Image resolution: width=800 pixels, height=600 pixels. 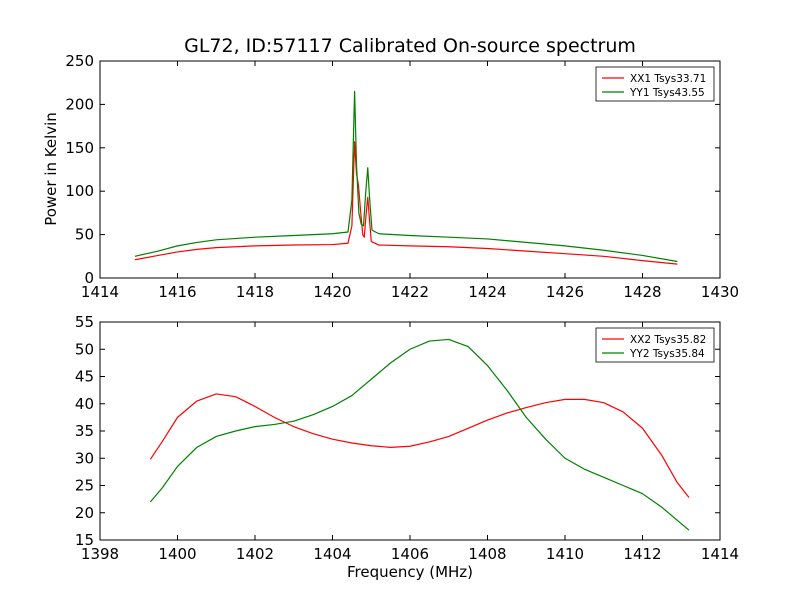 I want to click on top-legend-box, so click(x=655, y=84).